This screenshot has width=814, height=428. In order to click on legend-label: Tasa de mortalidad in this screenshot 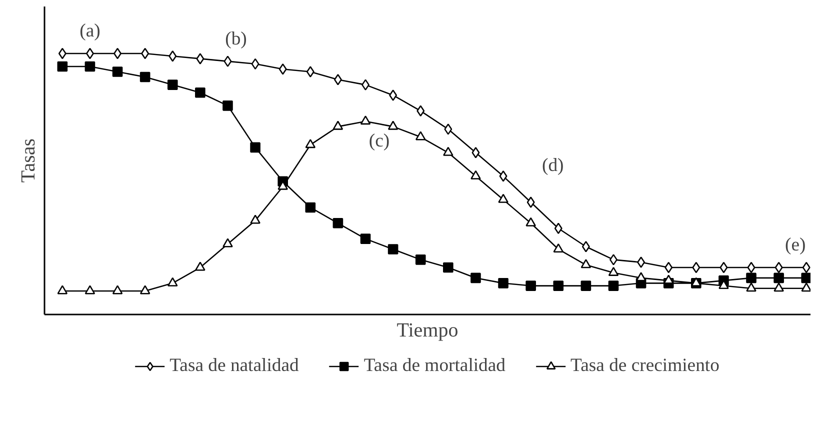, I will do `click(435, 366)`.